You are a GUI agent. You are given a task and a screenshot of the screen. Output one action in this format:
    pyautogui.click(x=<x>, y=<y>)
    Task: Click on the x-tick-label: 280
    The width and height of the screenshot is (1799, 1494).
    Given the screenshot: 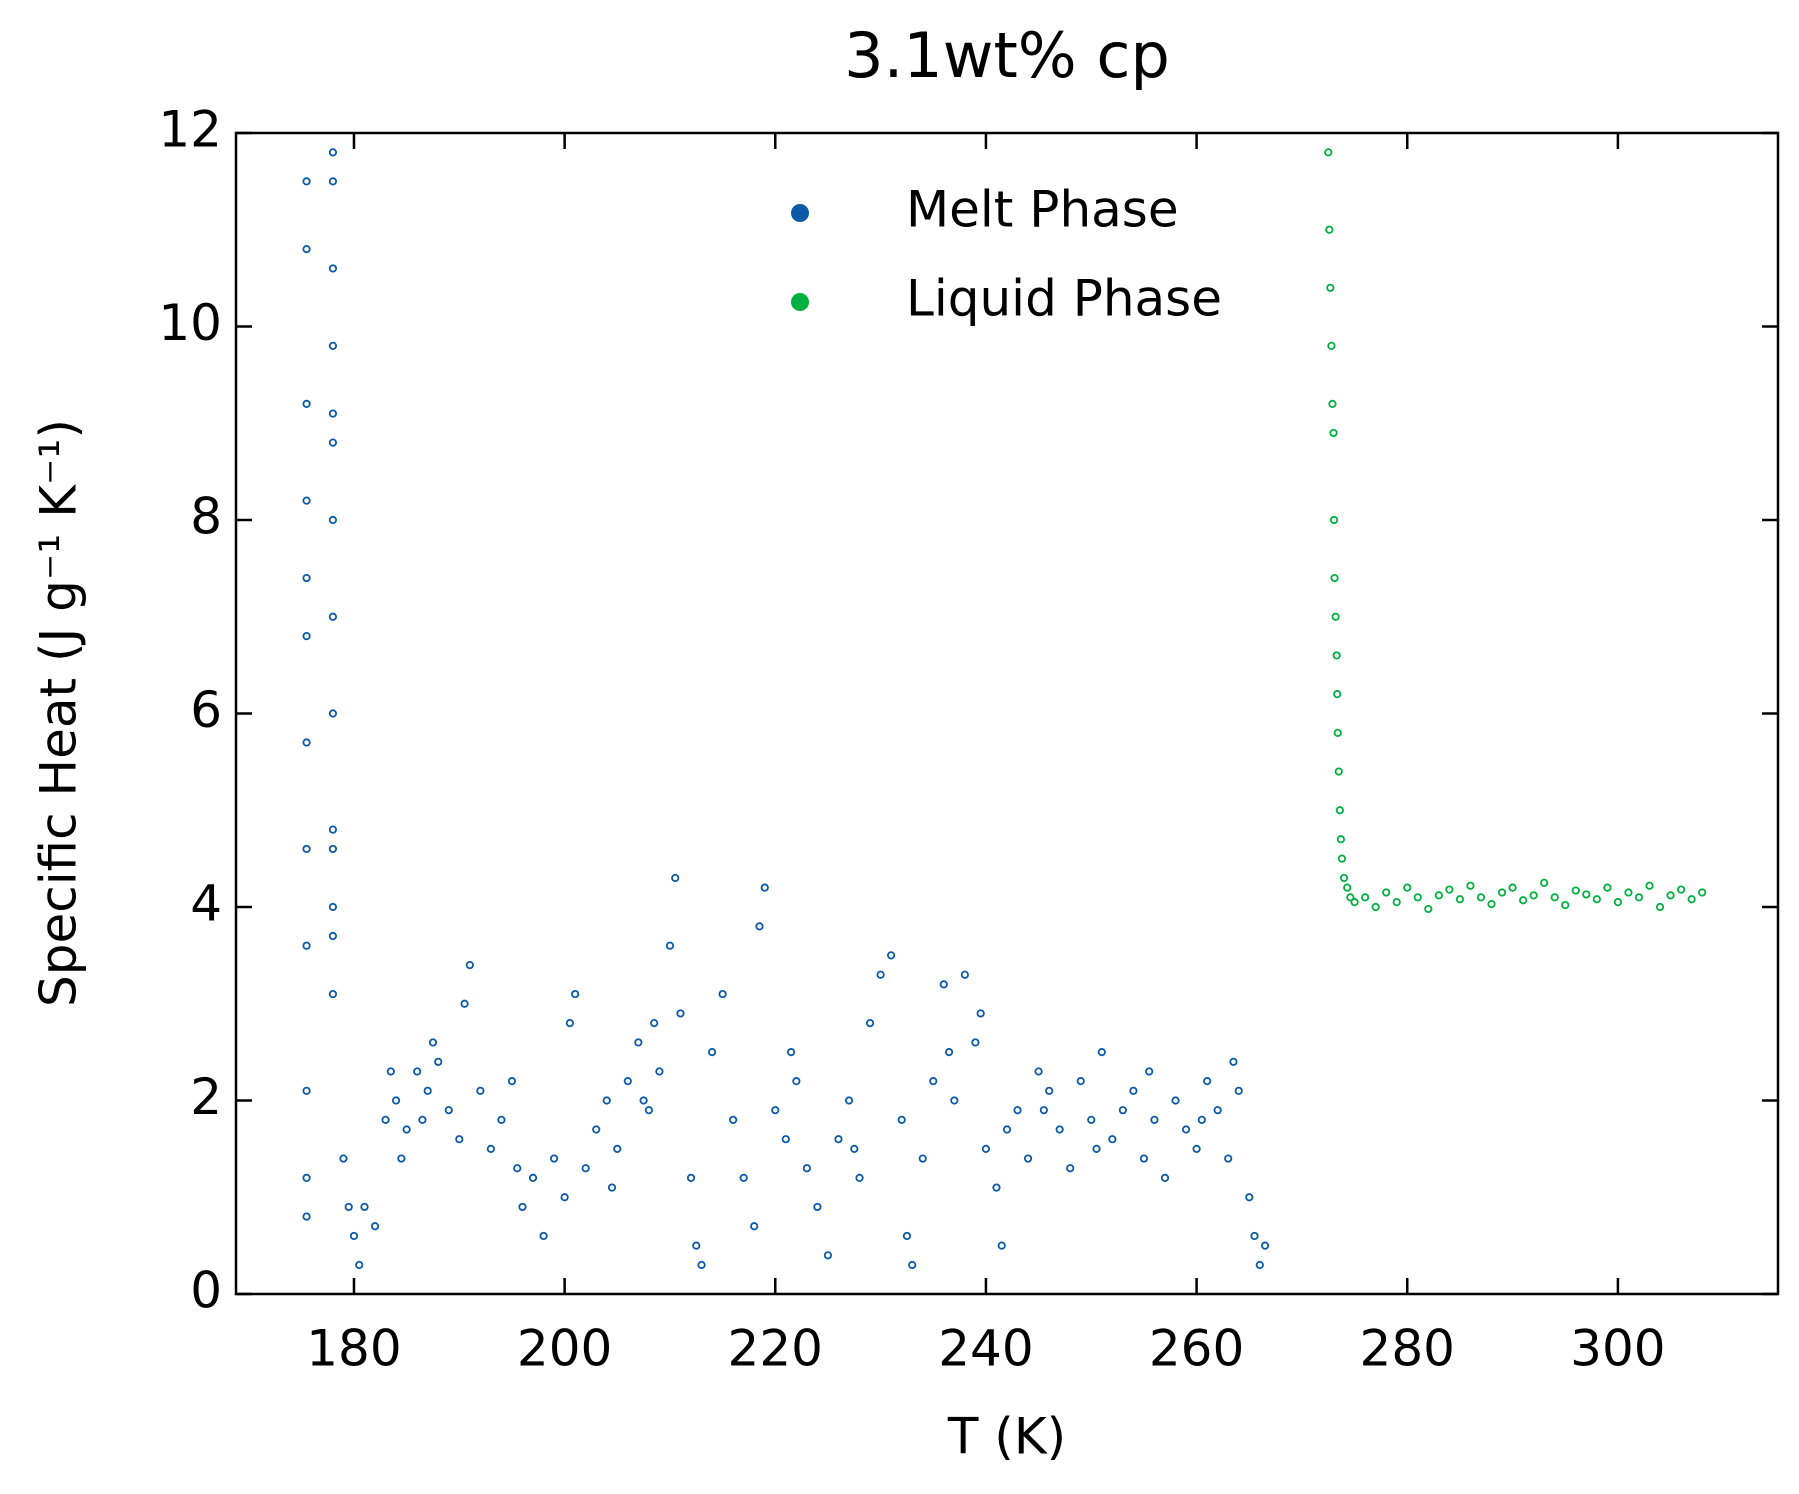 What is the action you would take?
    pyautogui.click(x=1407, y=1349)
    